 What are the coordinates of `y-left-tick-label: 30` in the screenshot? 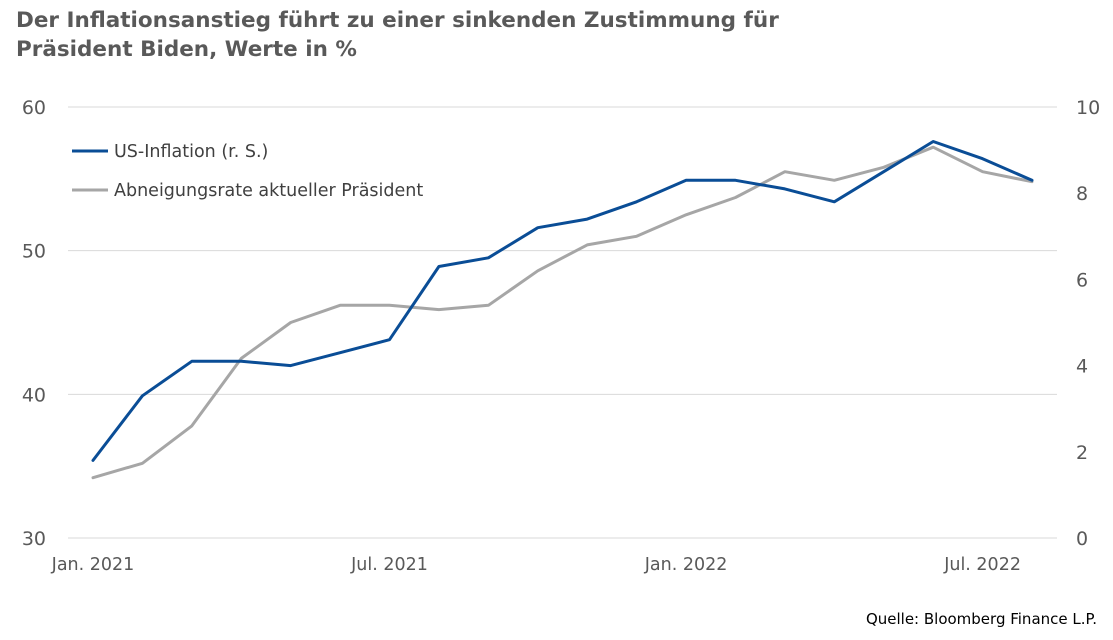 It's located at (34, 539).